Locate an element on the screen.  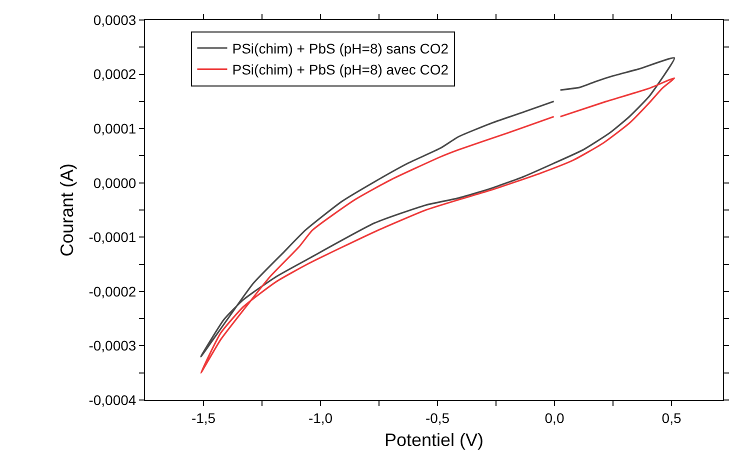
x-tick-label: -1,0 is located at coordinates (320, 418).